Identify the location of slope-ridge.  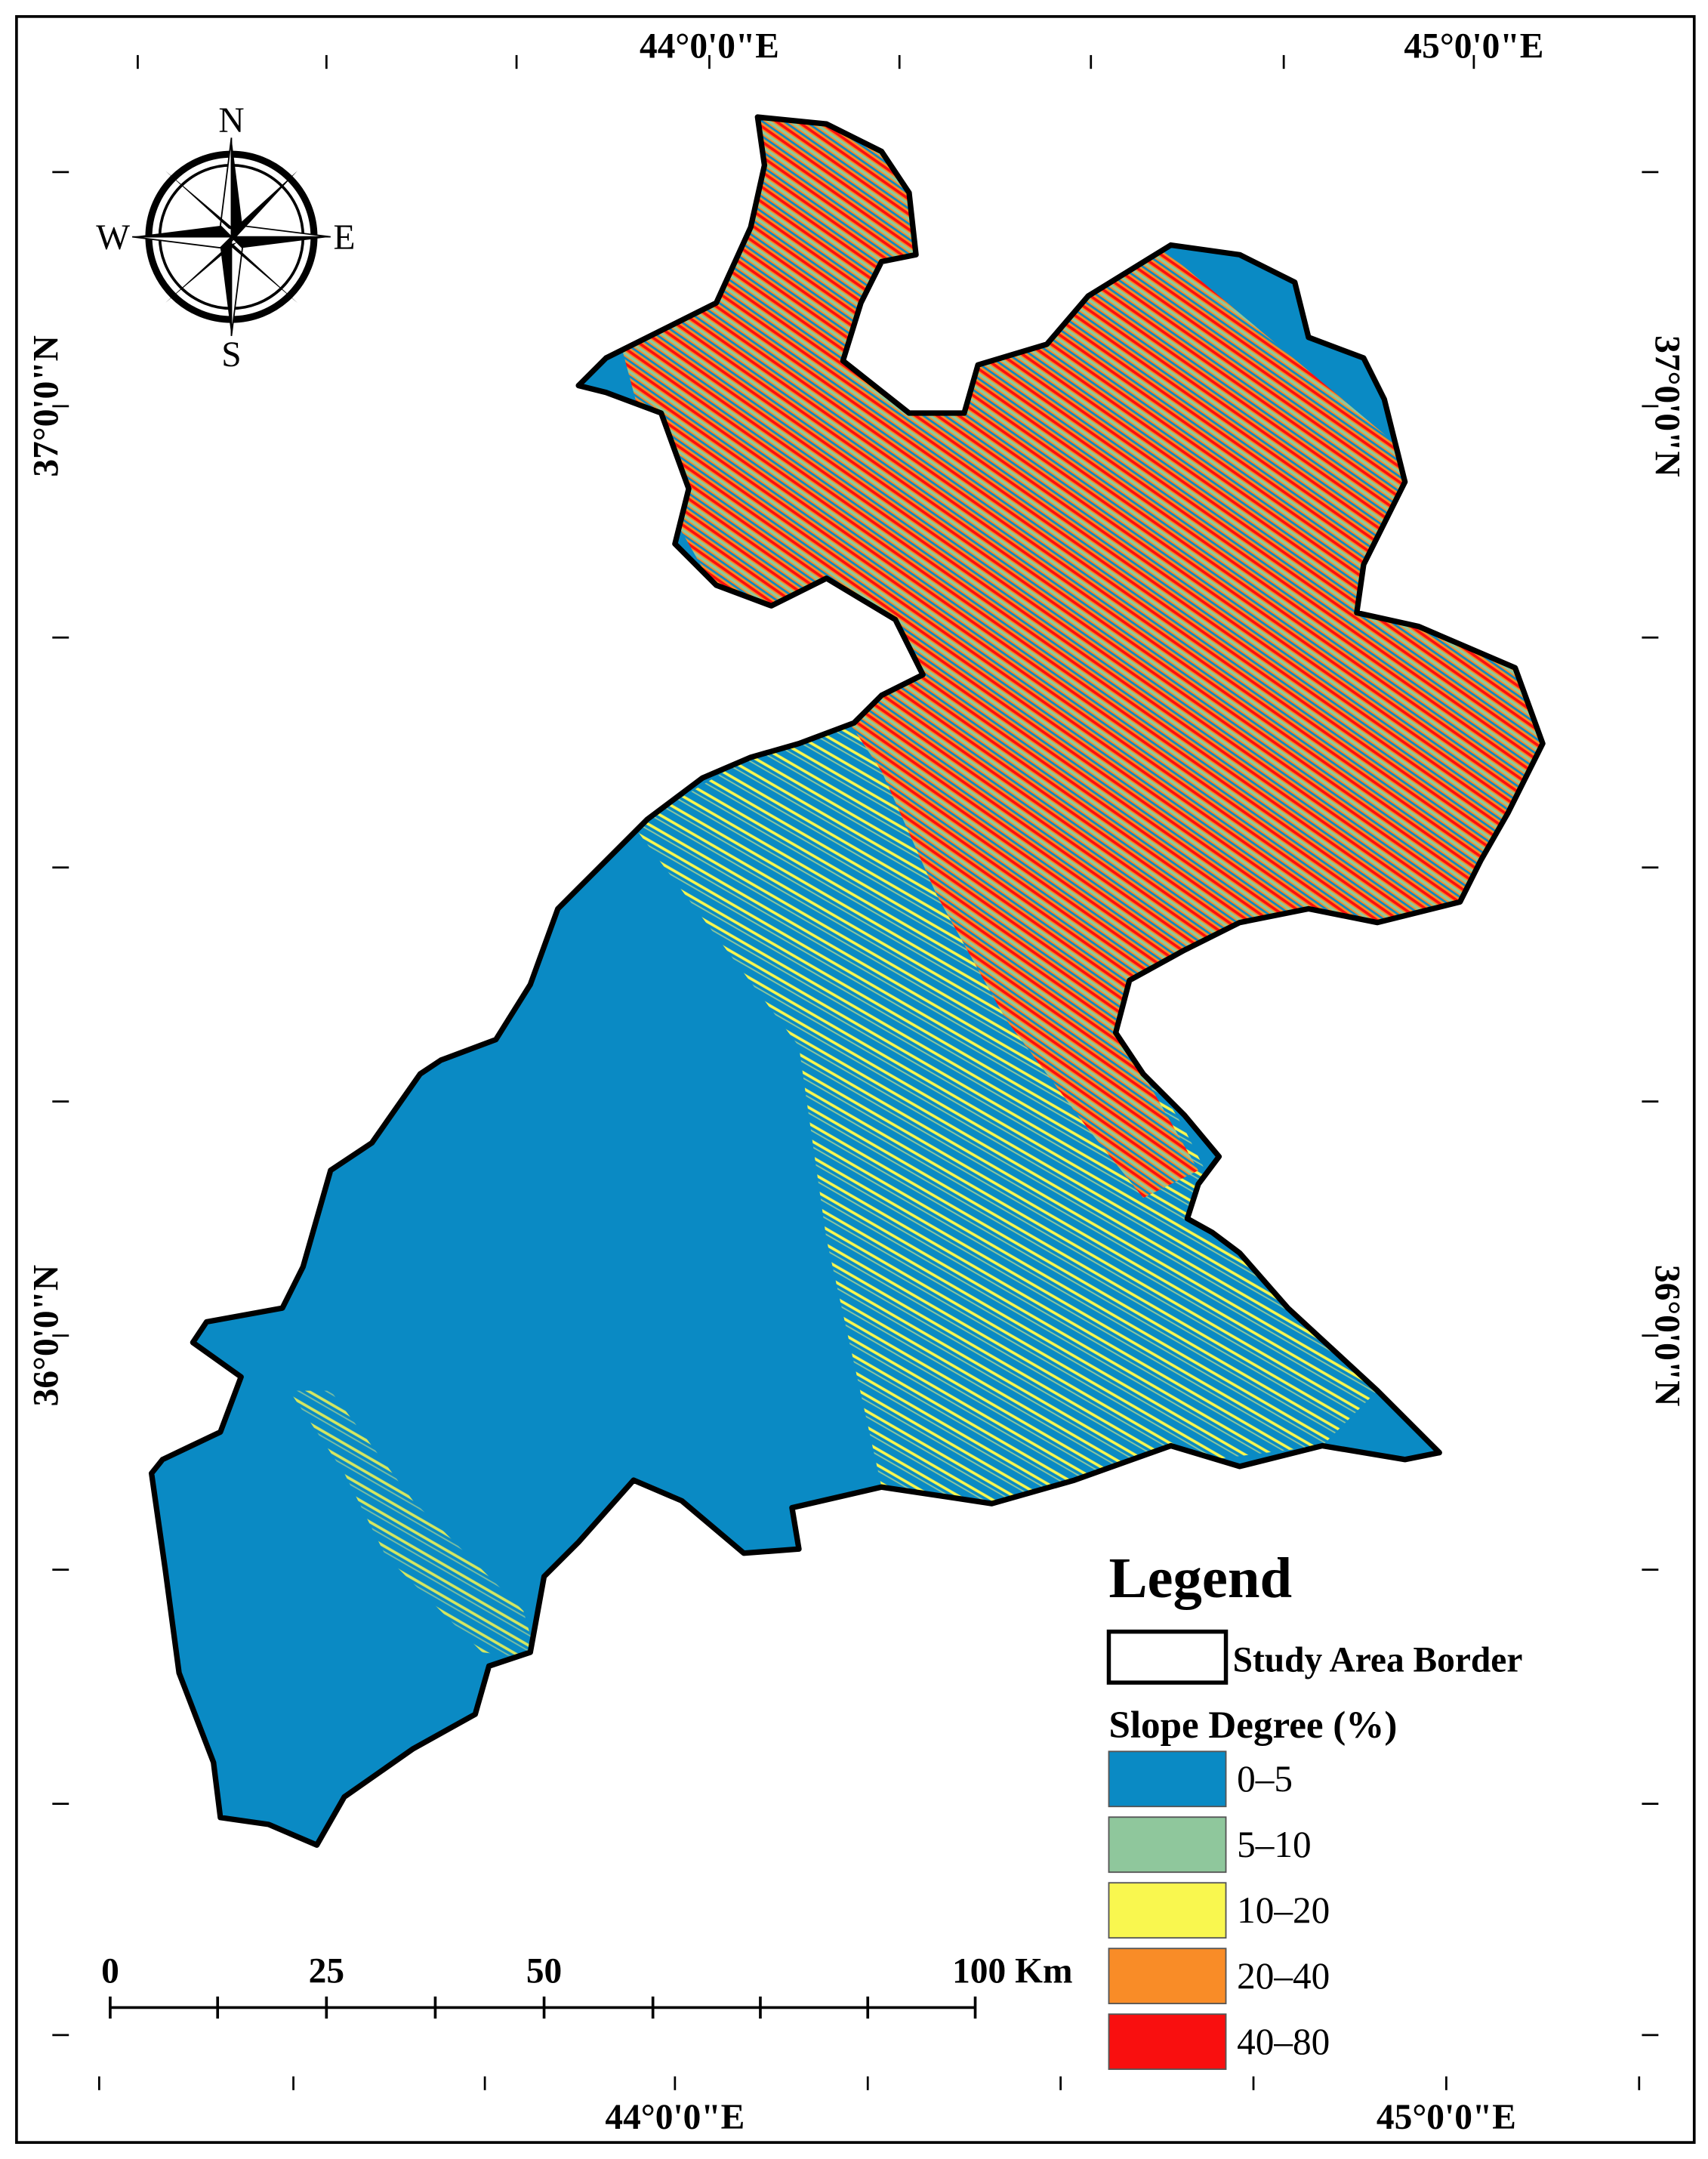
(413, 1525).